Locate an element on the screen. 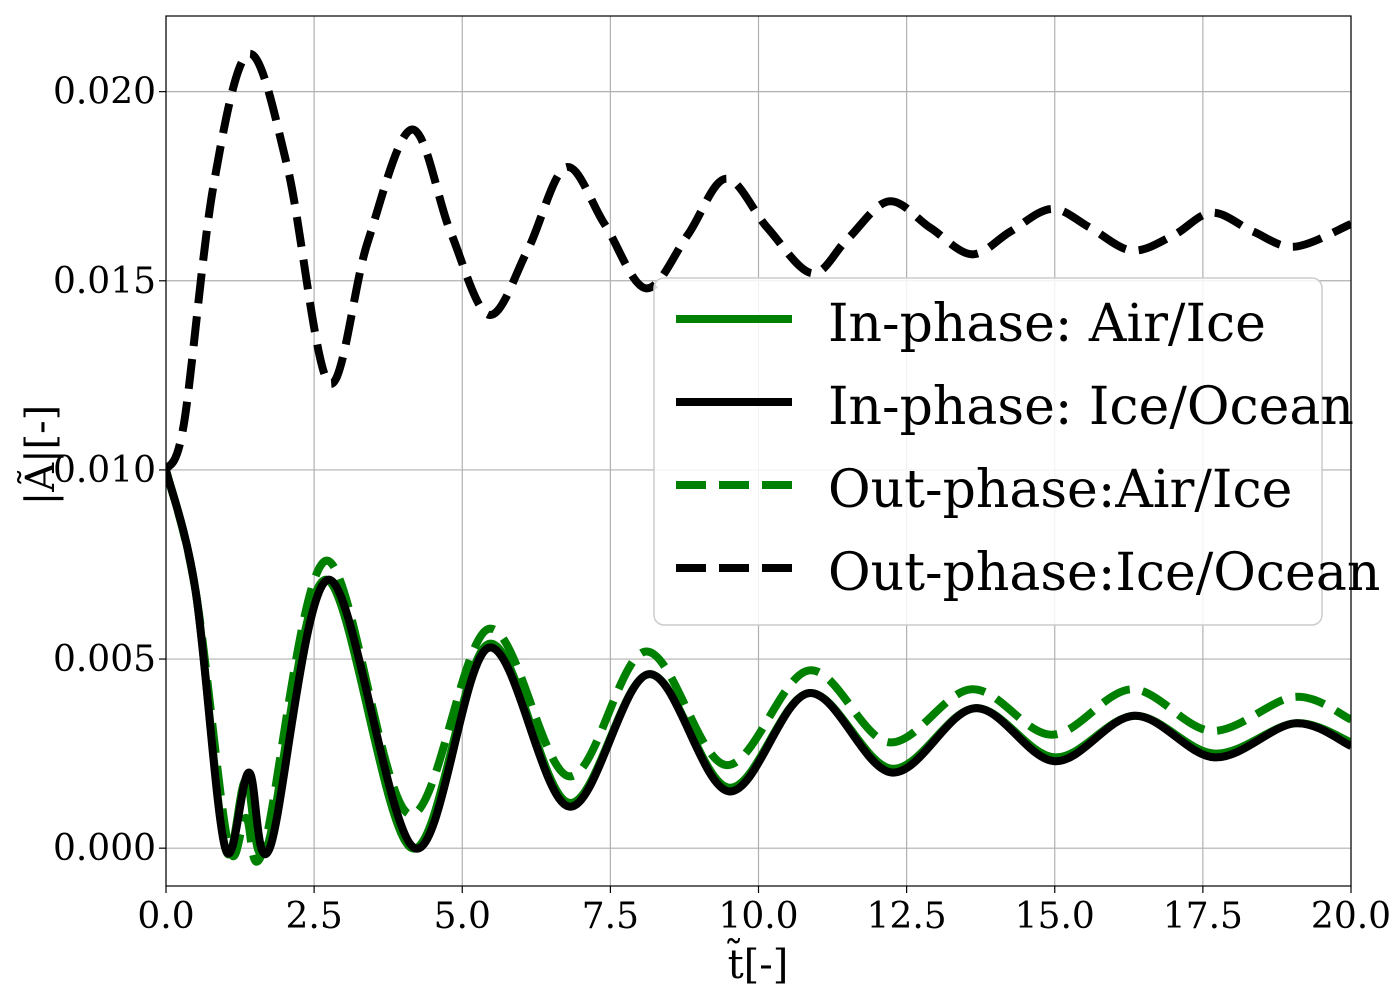 This screenshot has width=1400, height=1005. x-tick-label: 15.0 is located at coordinates (1055, 916).